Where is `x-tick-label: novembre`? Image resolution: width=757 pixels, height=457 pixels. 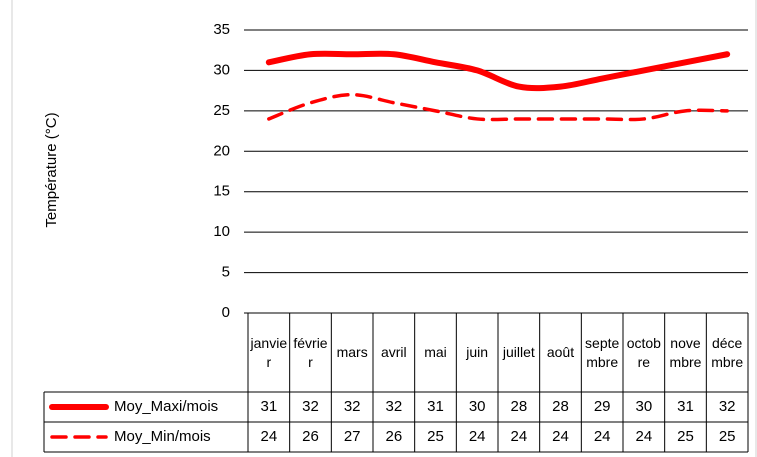 x-tick-label: novembre is located at coordinates (685, 352).